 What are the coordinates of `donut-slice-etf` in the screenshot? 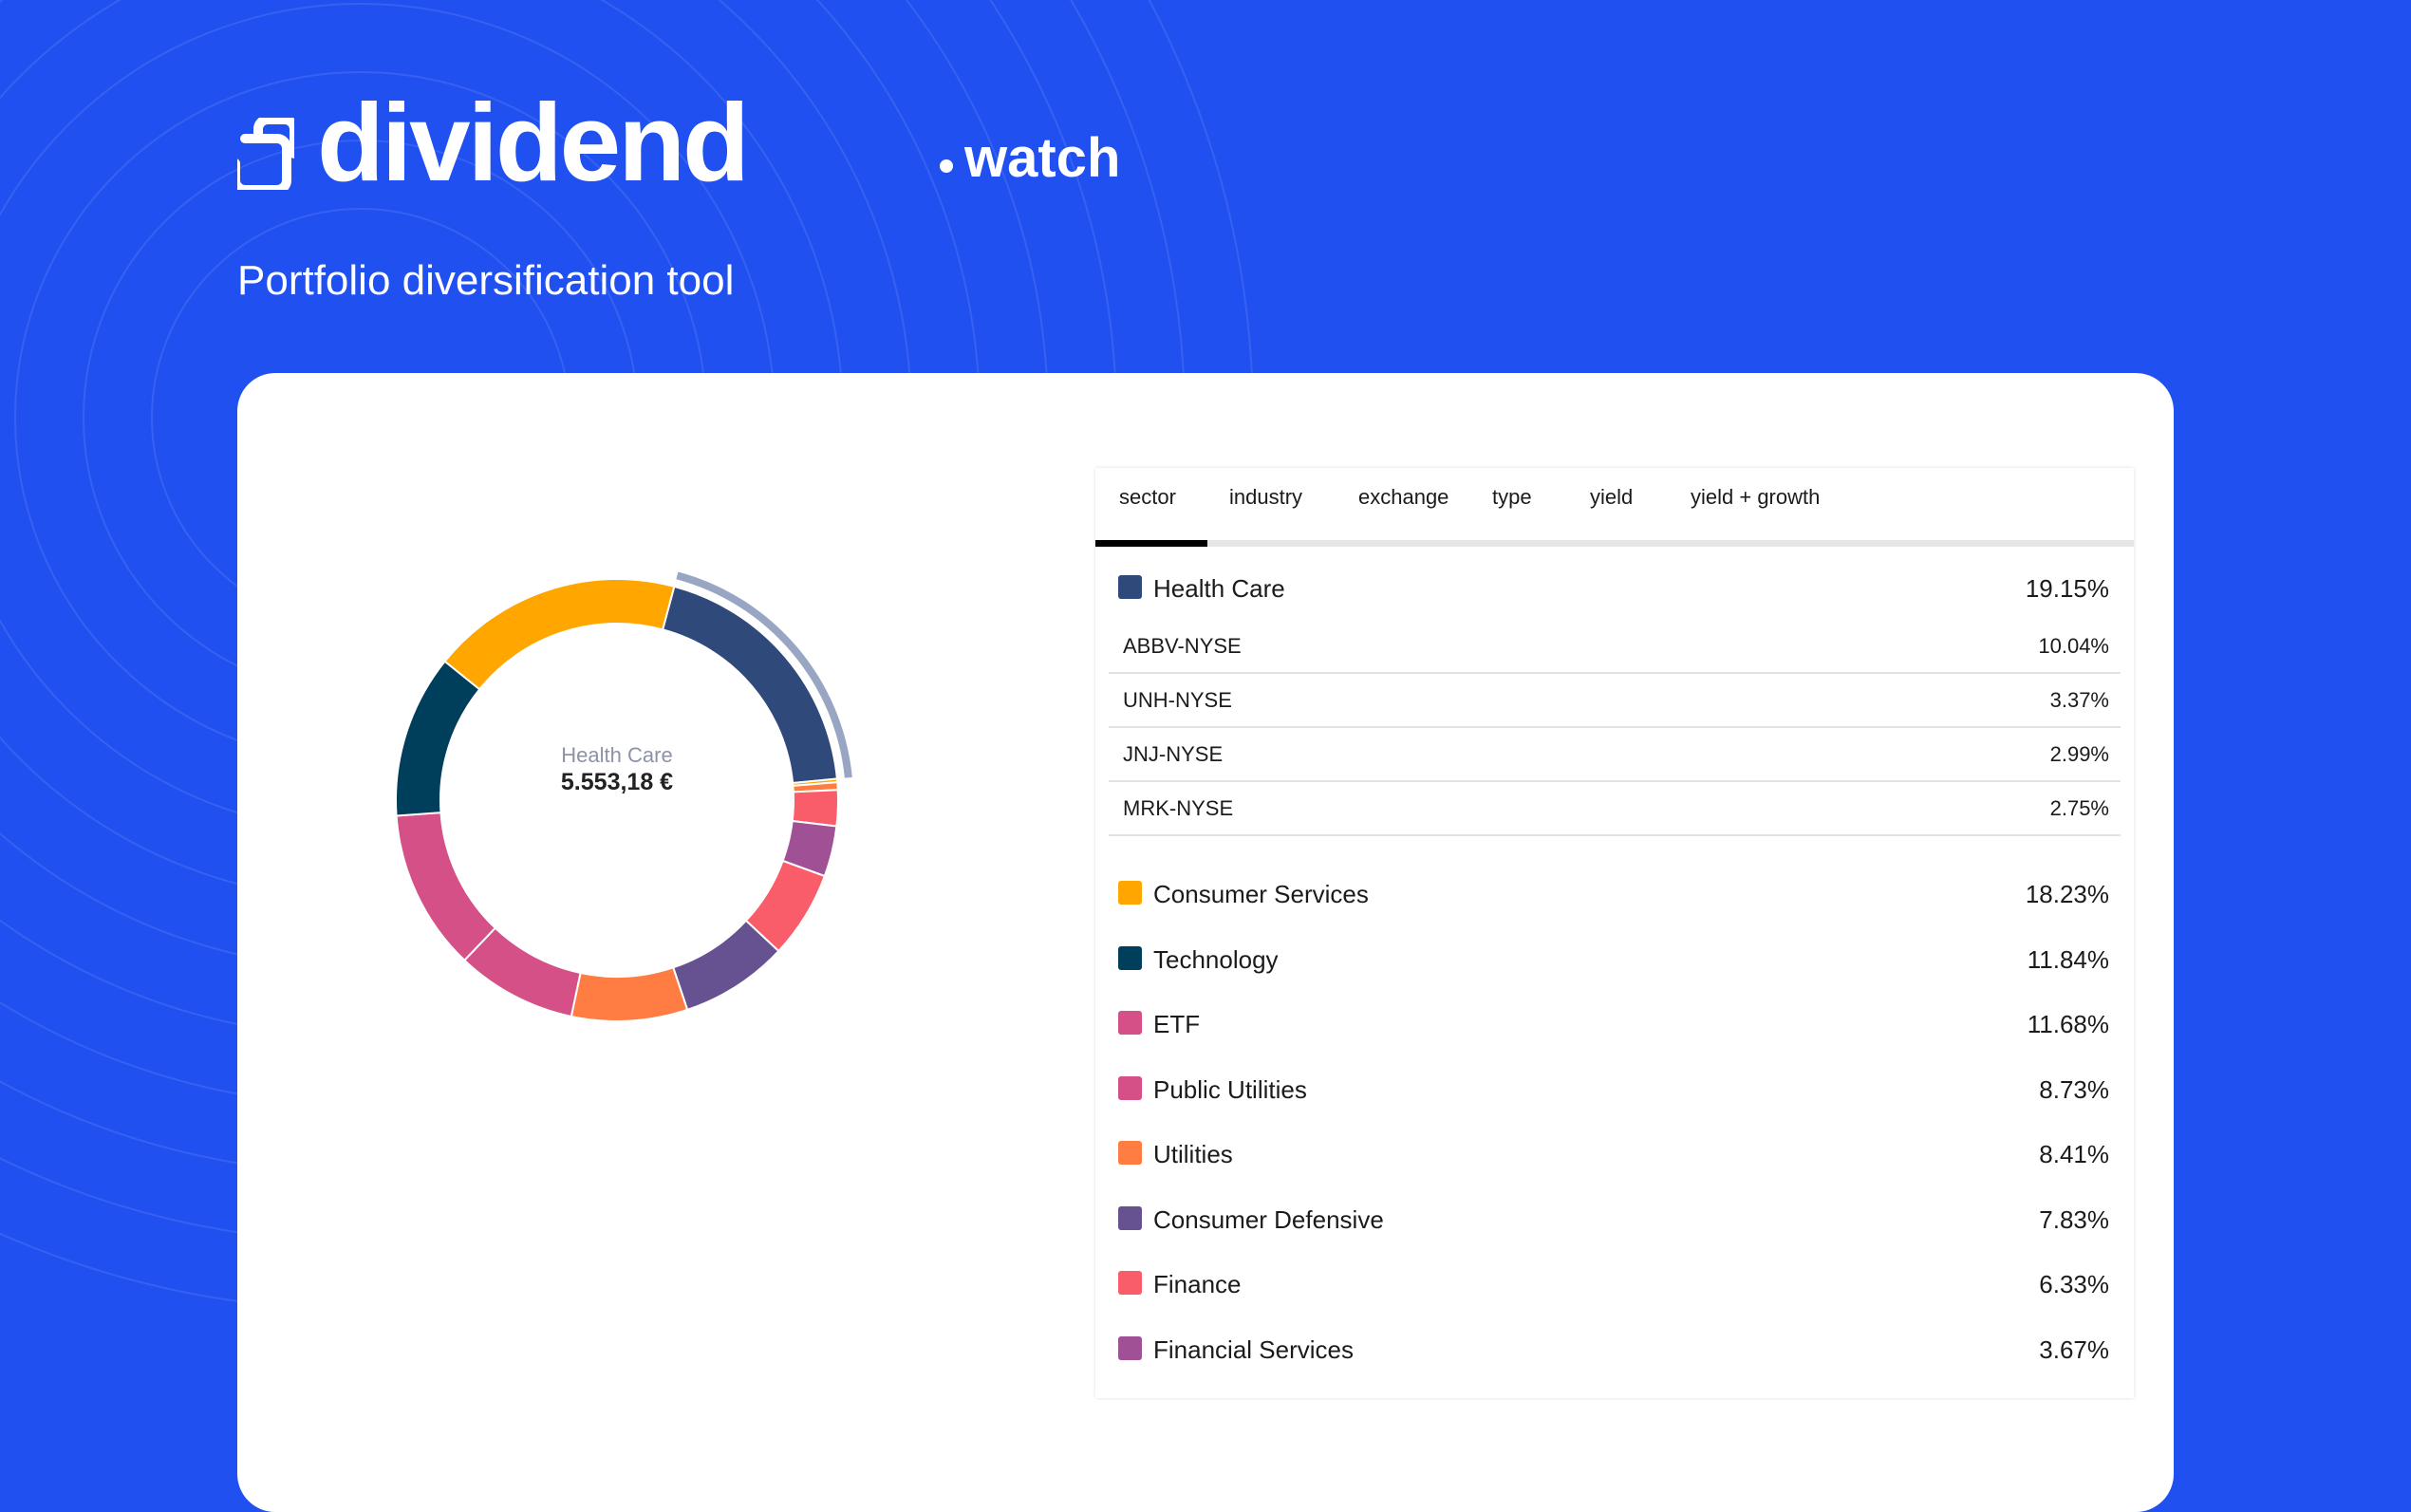 It's located at (446, 887).